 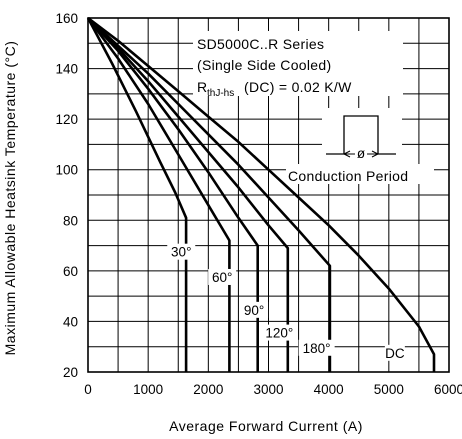 What do you see at coordinates (448, 389) in the screenshot?
I see `x-tick-label: 6000` at bounding box center [448, 389].